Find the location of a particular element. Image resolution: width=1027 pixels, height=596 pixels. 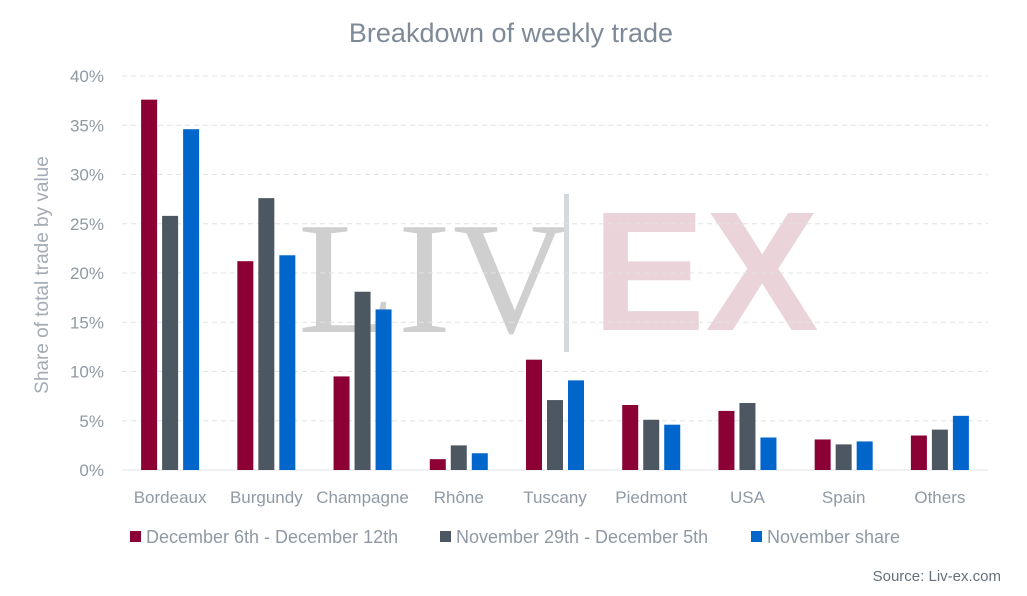

y-axis-ticks: 0% 5% 10% 15% 20% 25% 30% 35% 40% is located at coordinates (87, 273).